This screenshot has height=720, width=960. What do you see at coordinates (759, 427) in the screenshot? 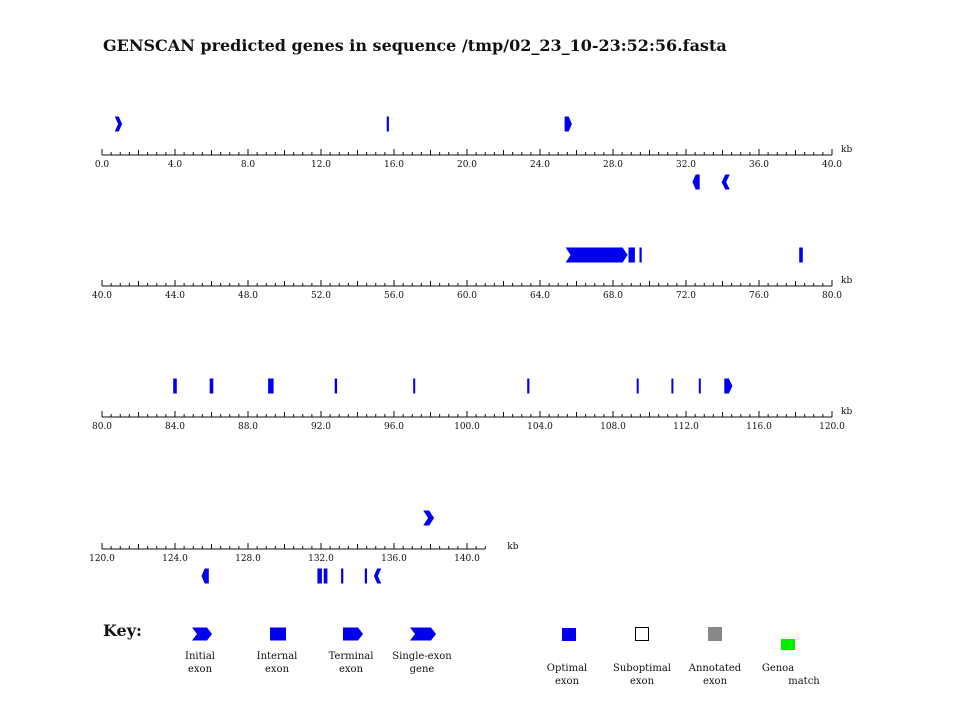
I see `tick-label: 116.0` at bounding box center [759, 427].